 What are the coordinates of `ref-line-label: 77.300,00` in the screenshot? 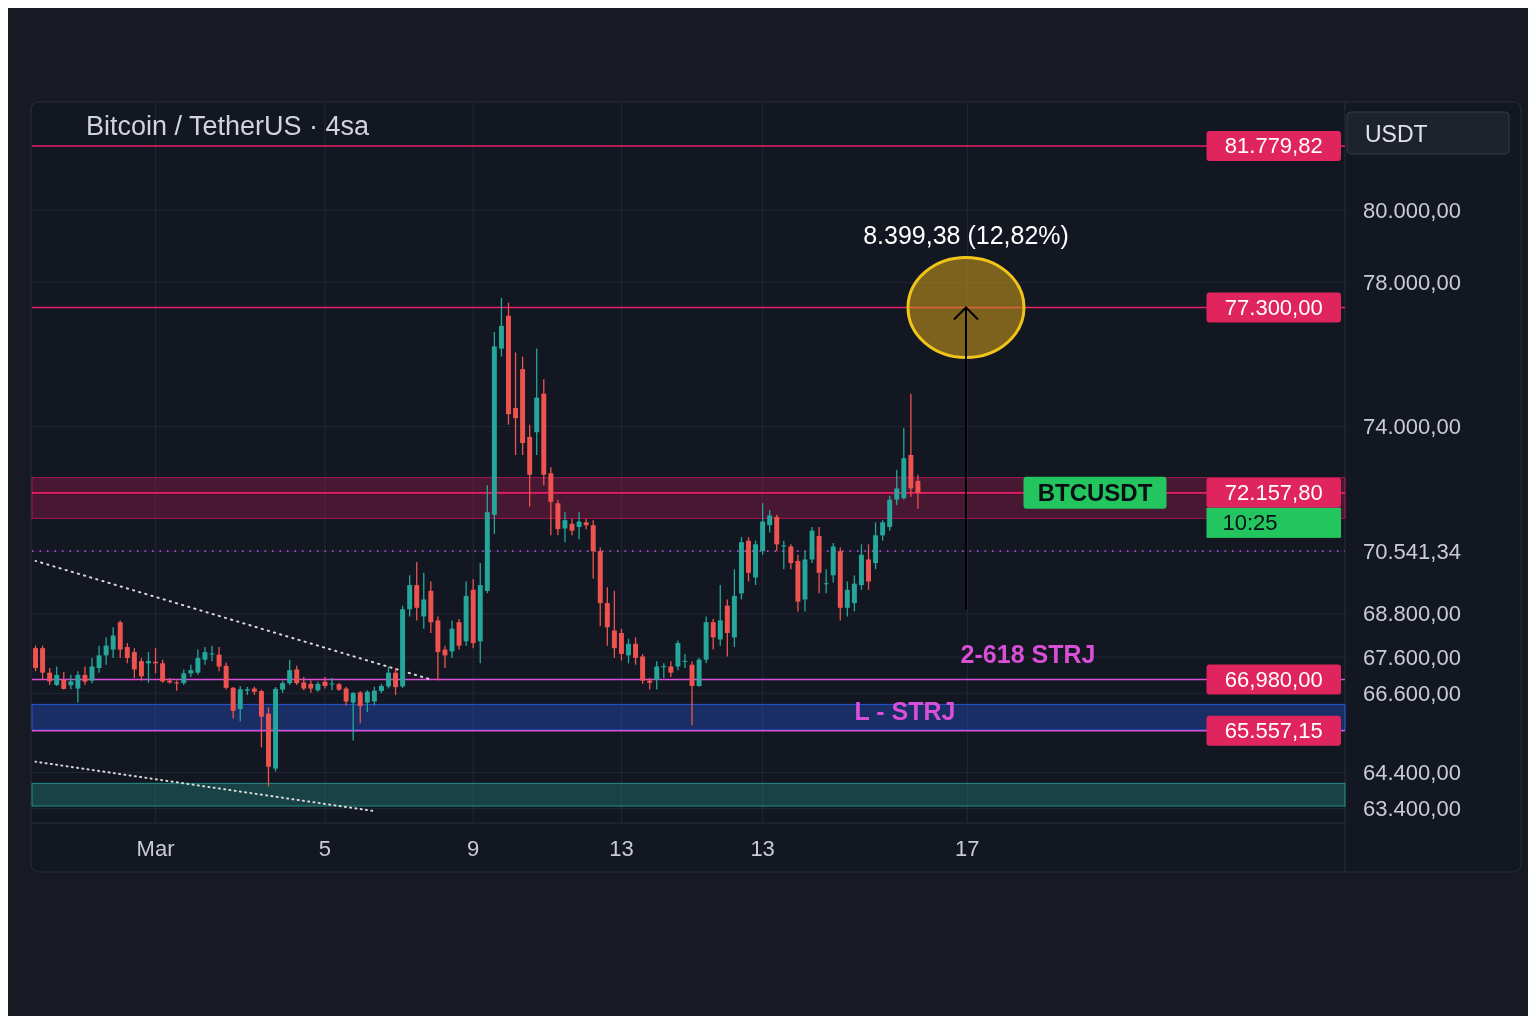 It's located at (1273, 307).